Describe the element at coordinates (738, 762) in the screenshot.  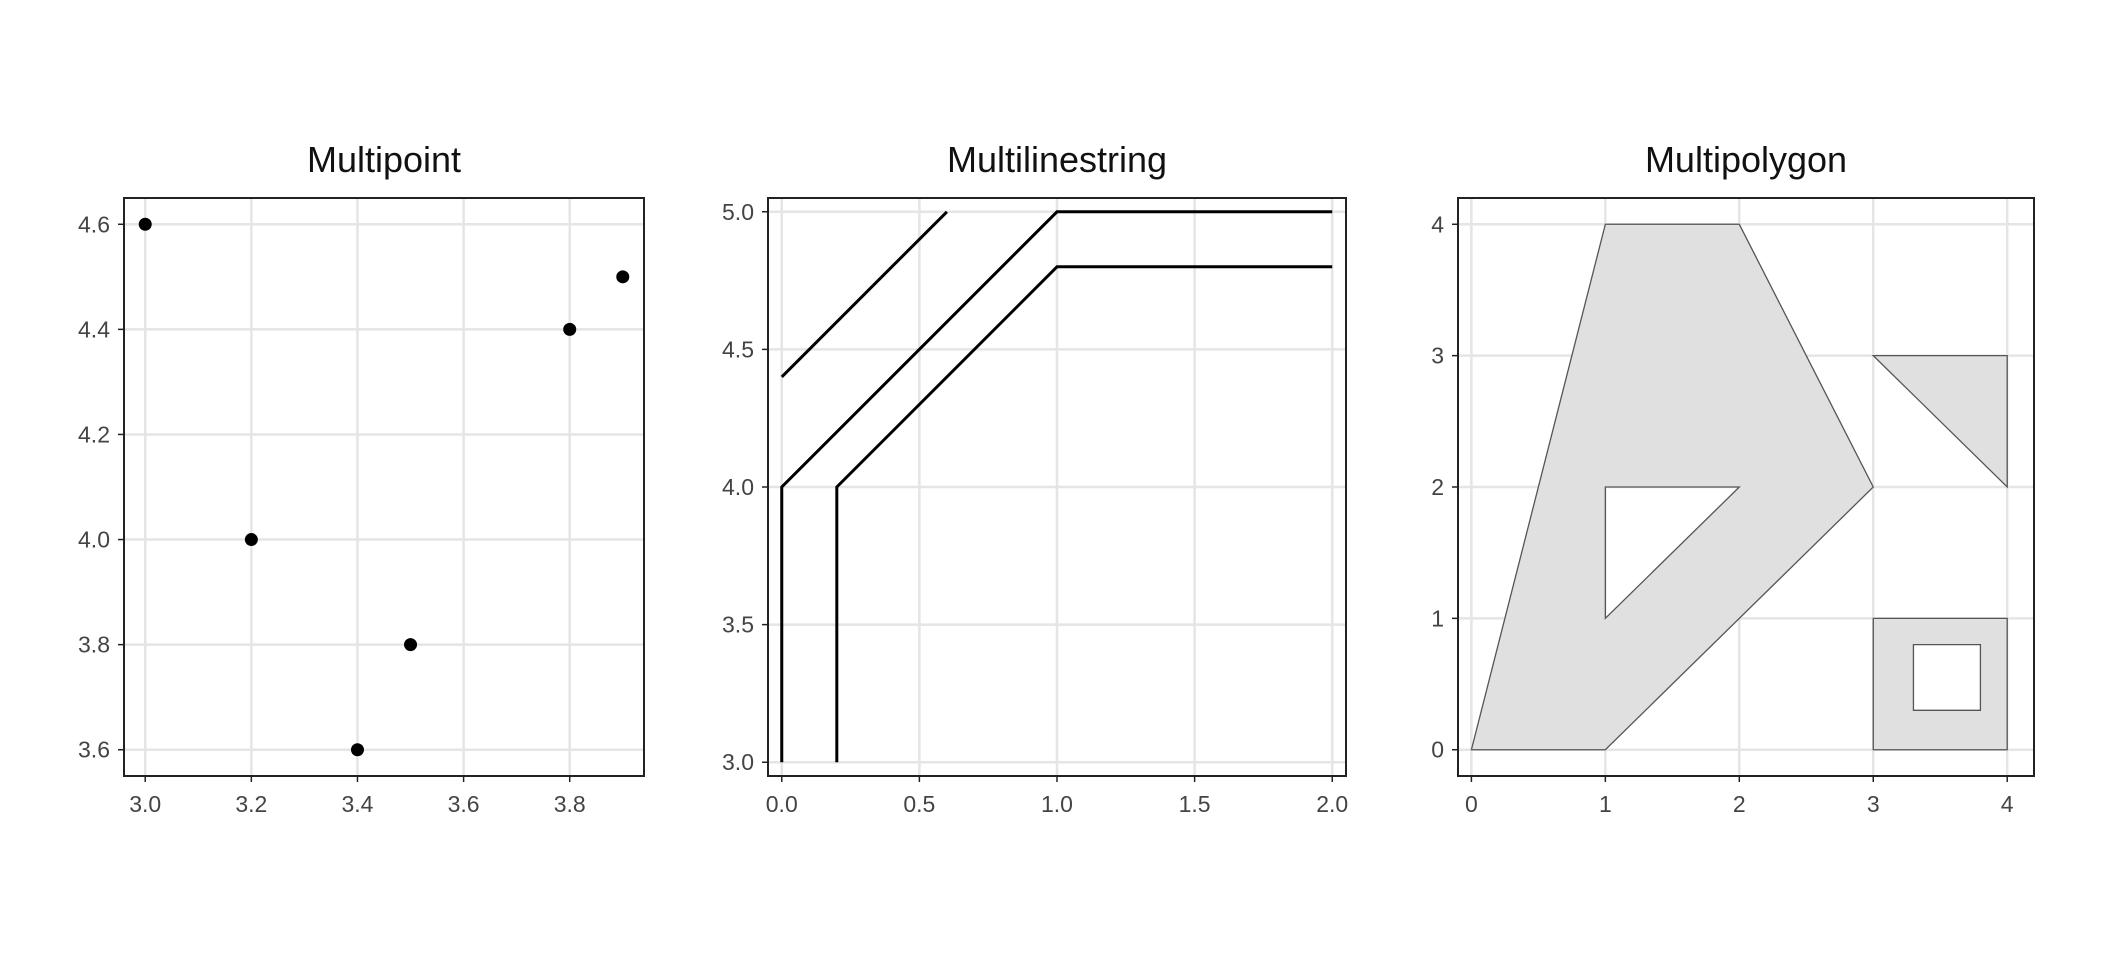
I see `multilinestring-ytick-label-0: 3.0` at that location.